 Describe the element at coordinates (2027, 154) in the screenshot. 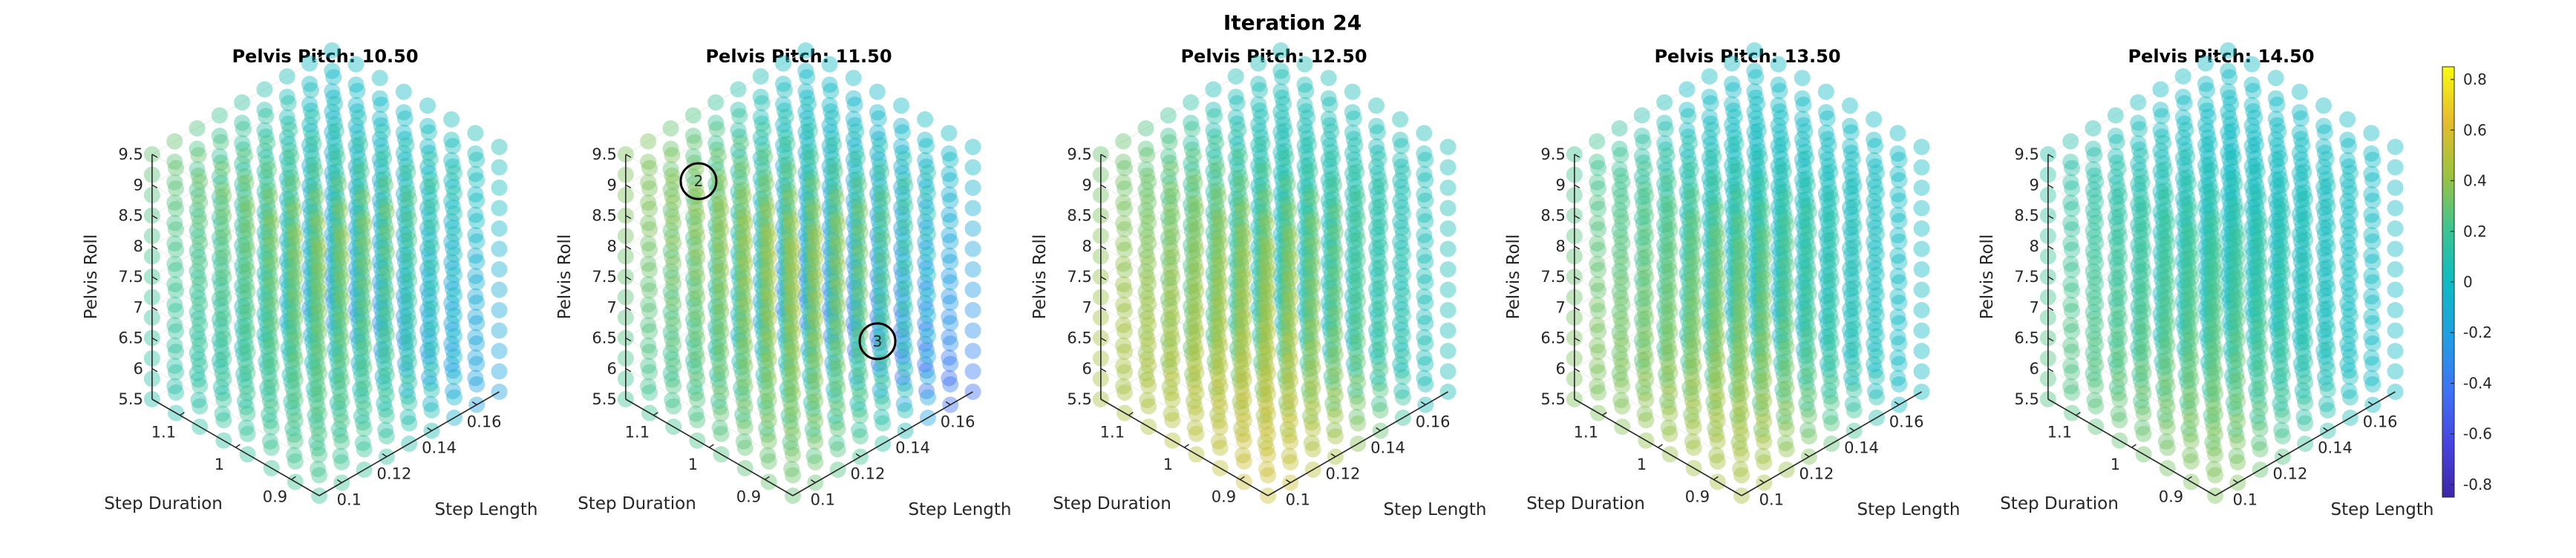

I see `z-tick-label: 9.5` at that location.